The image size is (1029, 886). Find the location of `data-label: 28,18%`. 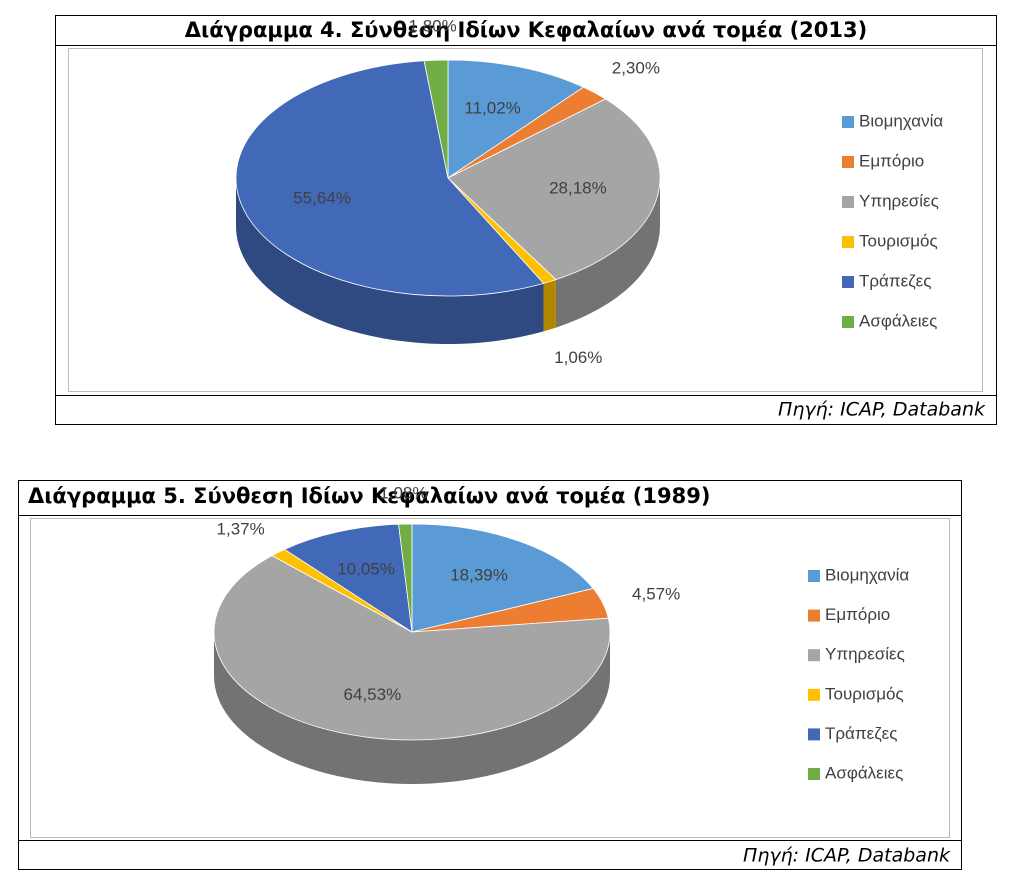

data-label: 28,18% is located at coordinates (578, 188).